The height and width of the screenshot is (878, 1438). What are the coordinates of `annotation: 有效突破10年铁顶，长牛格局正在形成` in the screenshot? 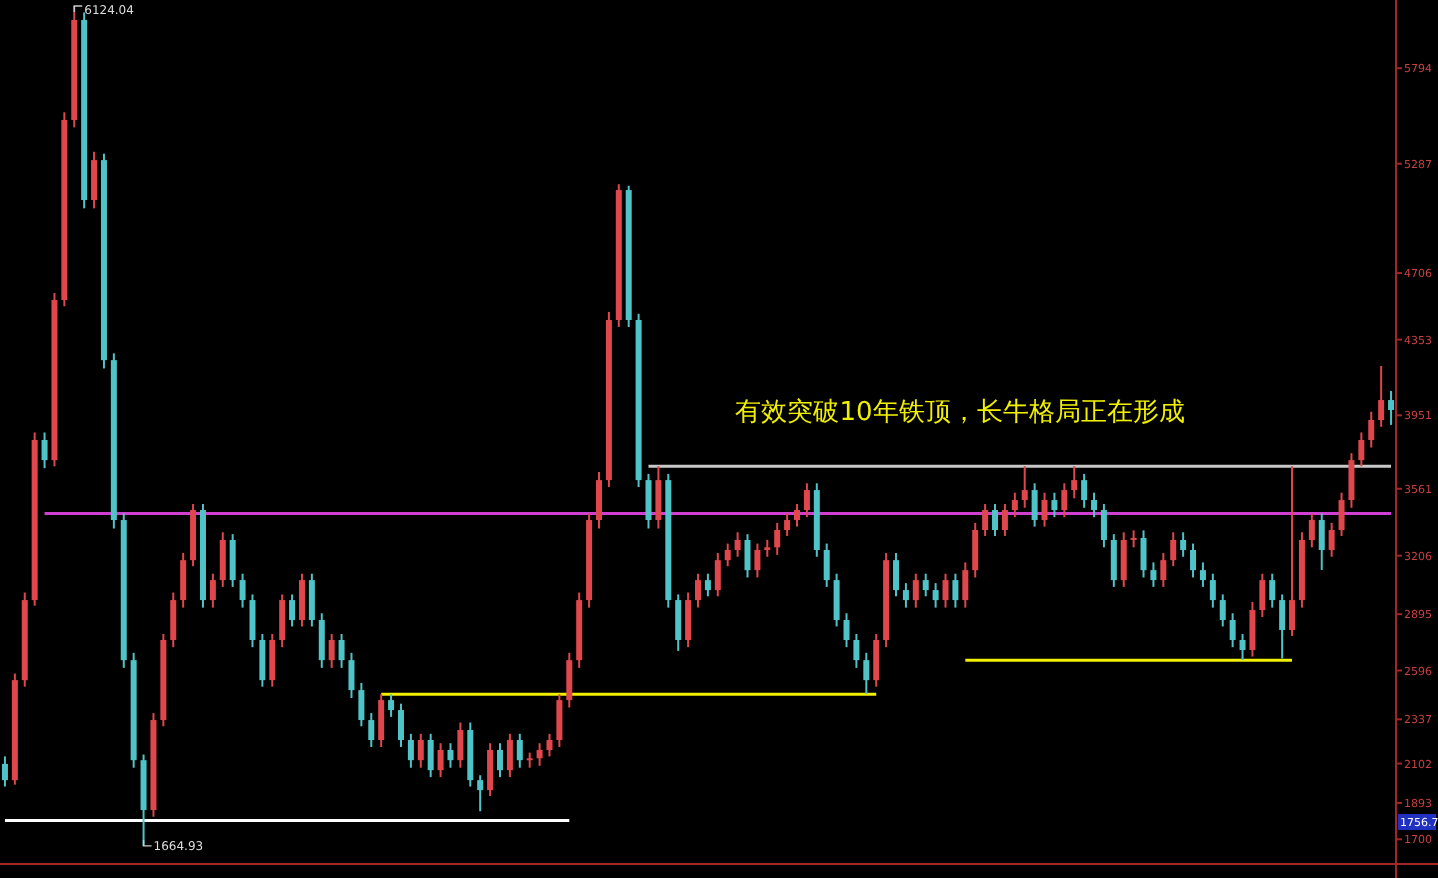 It's located at (960, 413).